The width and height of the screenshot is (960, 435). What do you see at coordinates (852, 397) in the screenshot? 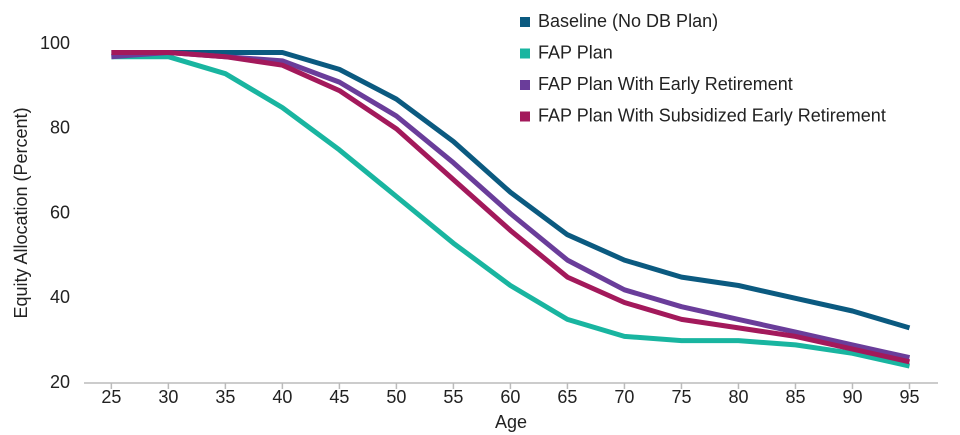
I see `x-tick-label: 90` at bounding box center [852, 397].